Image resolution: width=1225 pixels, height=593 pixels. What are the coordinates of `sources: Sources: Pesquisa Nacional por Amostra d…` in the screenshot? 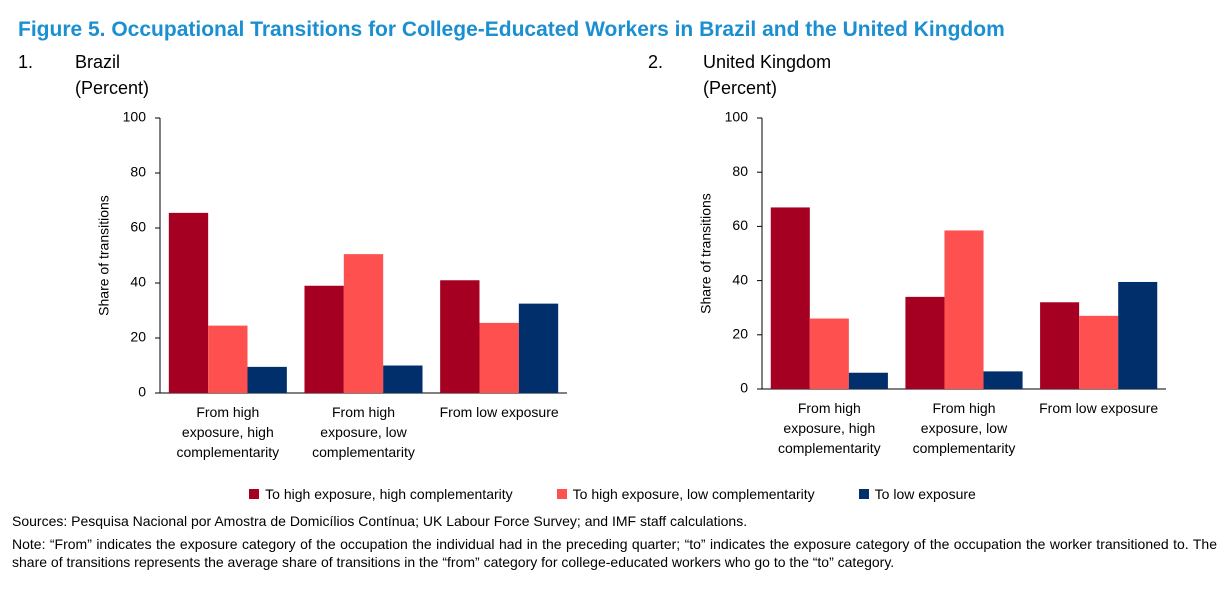 It's located at (380, 521).